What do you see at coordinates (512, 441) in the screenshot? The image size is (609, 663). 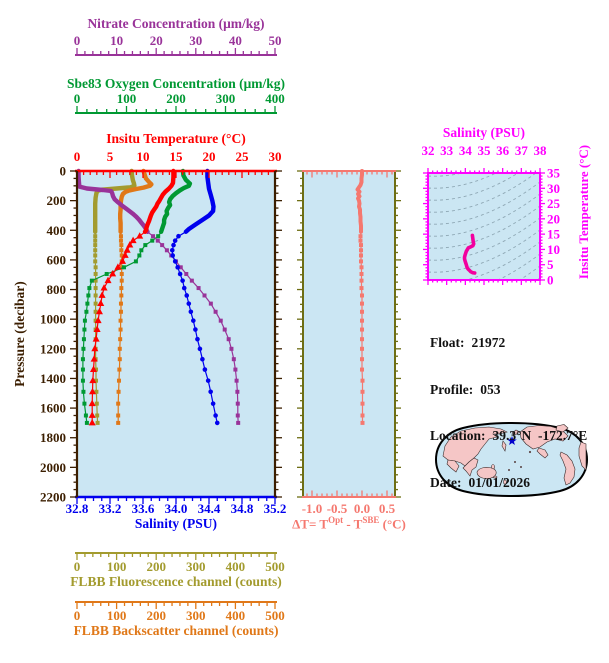 I see `float-position-star` at bounding box center [512, 441].